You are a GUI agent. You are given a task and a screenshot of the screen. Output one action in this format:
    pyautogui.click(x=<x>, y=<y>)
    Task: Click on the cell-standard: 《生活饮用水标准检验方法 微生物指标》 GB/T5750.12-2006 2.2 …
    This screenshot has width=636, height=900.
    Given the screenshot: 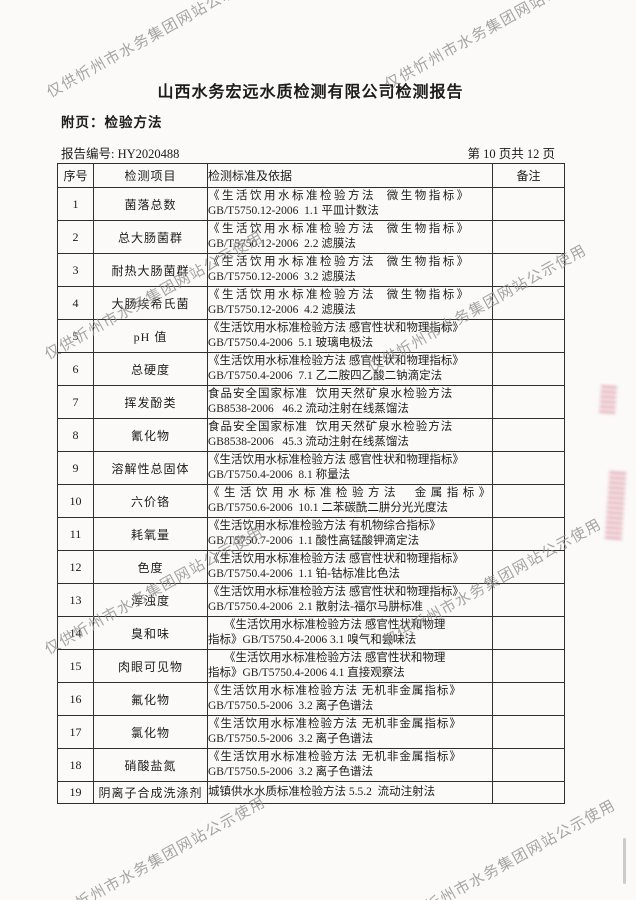 What is the action you would take?
    pyautogui.click(x=350, y=237)
    